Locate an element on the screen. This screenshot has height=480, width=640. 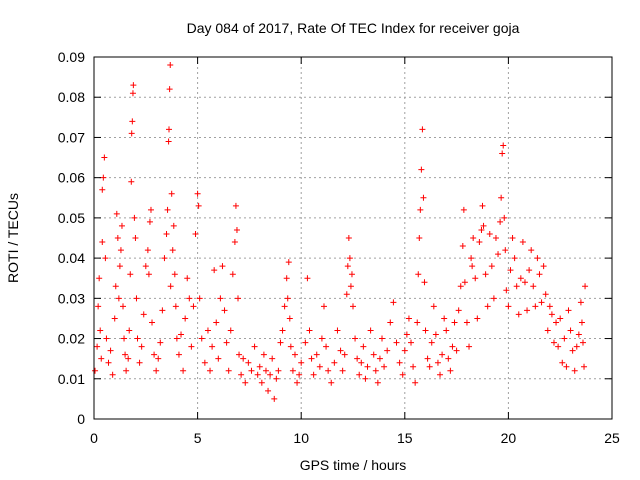
y-tick-label: 0 is located at coordinates (81, 419).